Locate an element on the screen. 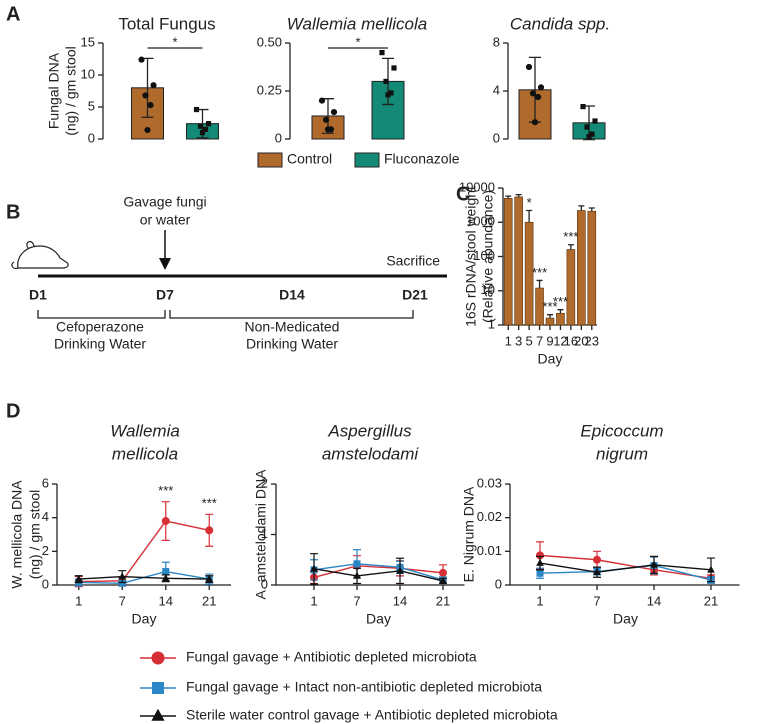 The width and height of the screenshot is (763, 724). y-tick-label: 0.25 is located at coordinates (269, 89).